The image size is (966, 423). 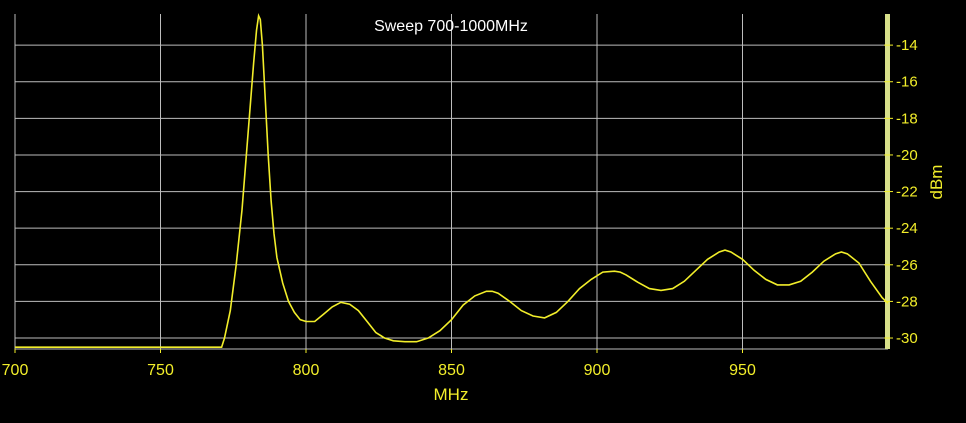 I want to click on chart-title: Sweep 700-1000MHz, so click(x=451, y=26).